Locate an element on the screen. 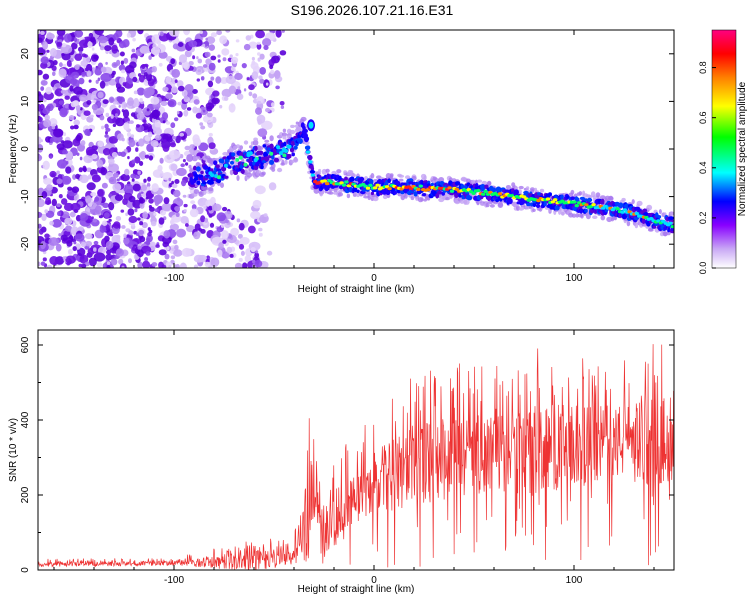 The height and width of the screenshot is (600, 750). spectrogram-x-tick-label: 0 is located at coordinates (374, 278).